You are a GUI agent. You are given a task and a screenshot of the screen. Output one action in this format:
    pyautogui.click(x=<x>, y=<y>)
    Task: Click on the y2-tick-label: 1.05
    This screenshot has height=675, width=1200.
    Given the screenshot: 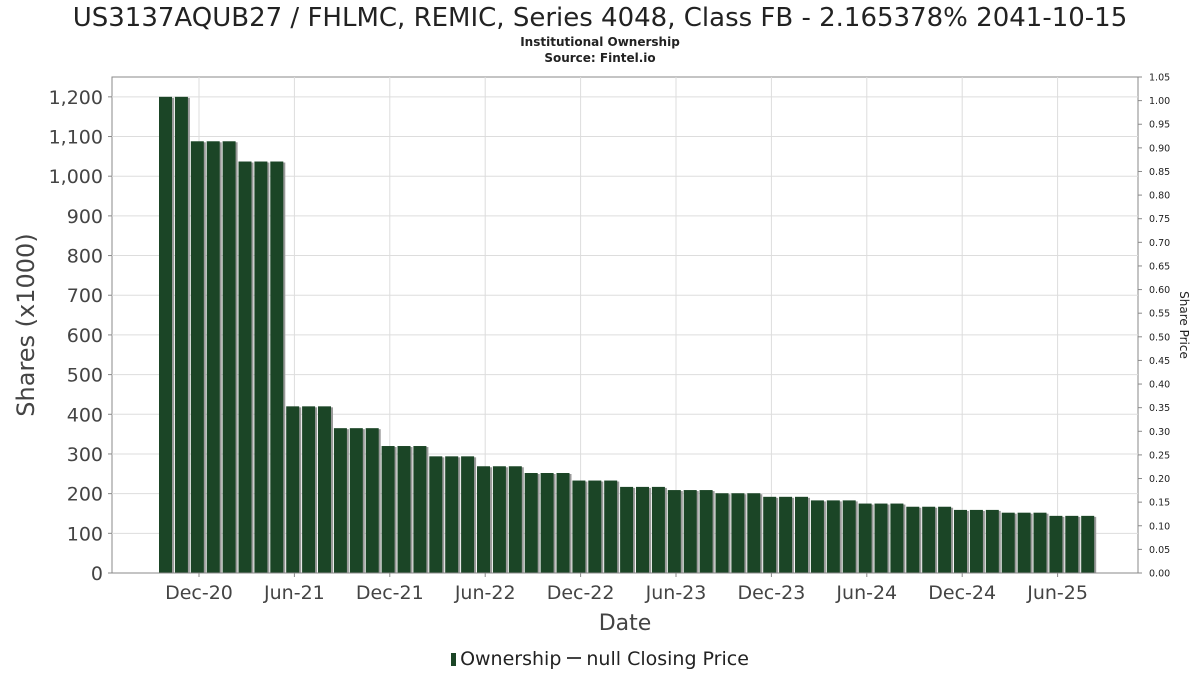 What is the action you would take?
    pyautogui.click(x=1159, y=78)
    